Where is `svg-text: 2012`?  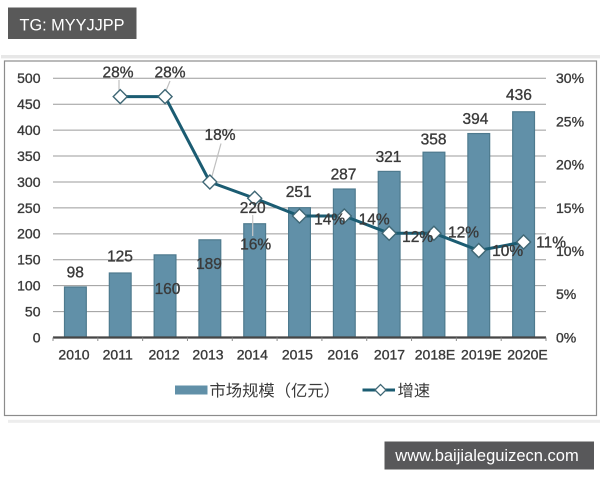
svg-text: 2012 is located at coordinates (164, 354).